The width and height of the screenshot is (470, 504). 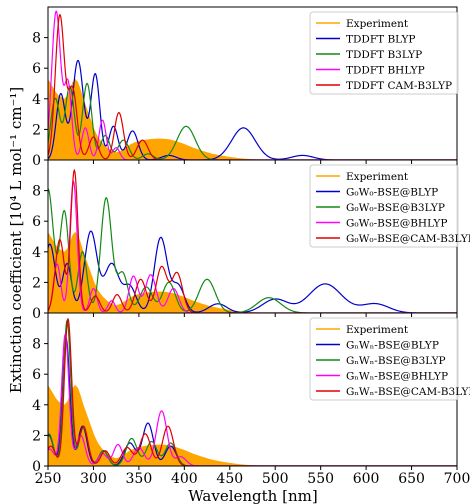 I want to click on legend-entry: G₀W₀-BSE@CAM-B3LYP, so click(x=408, y=239).